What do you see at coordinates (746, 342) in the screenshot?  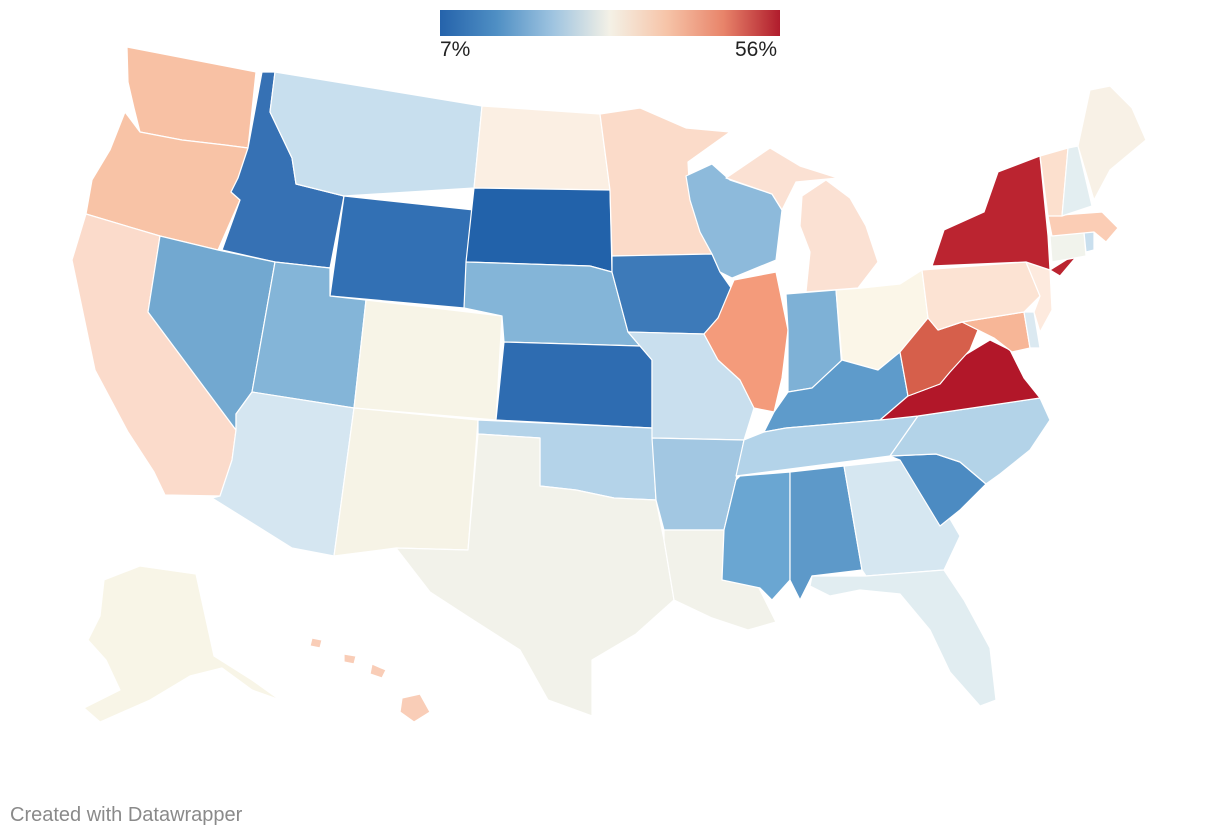 I see `state-illinois` at bounding box center [746, 342].